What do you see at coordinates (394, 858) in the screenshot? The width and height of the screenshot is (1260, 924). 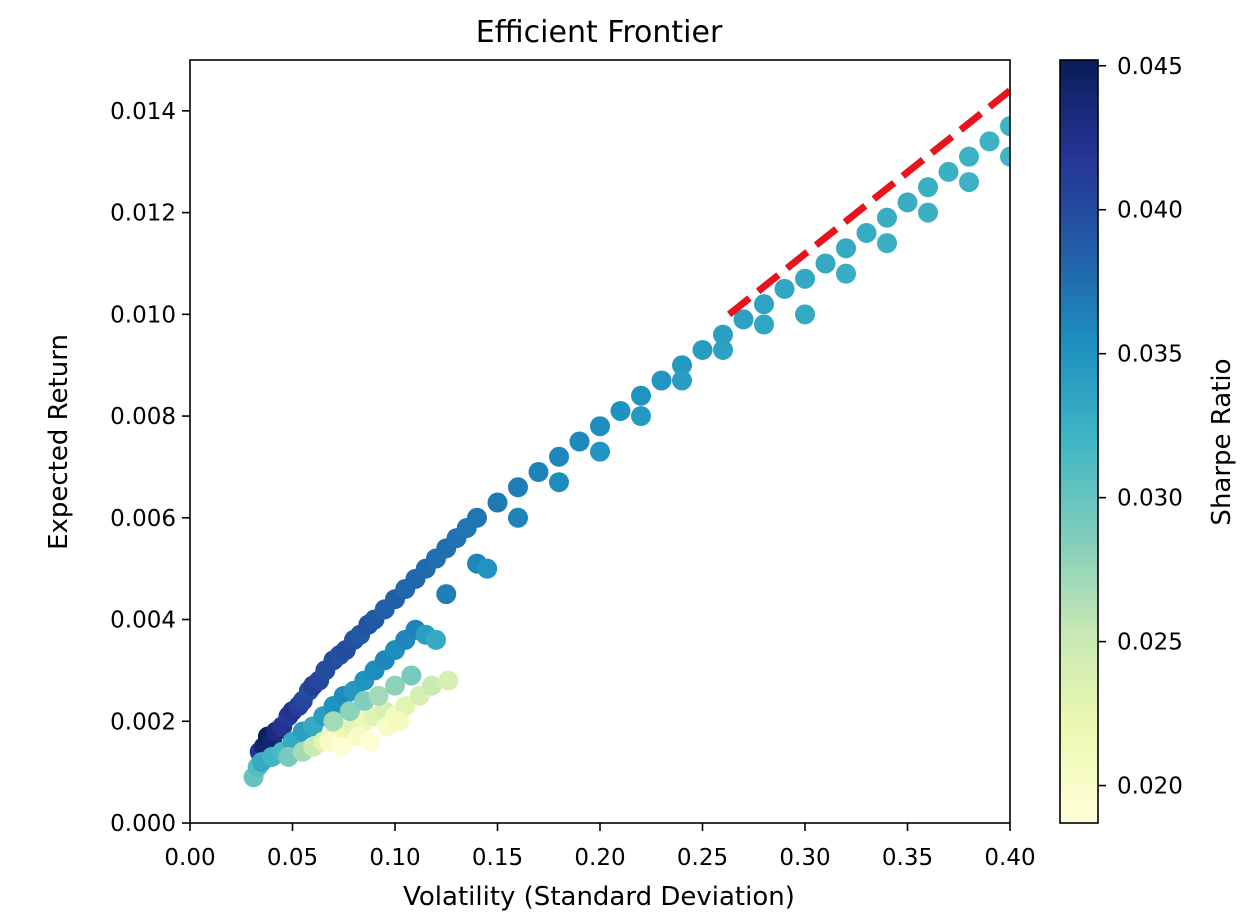 I see `x-tick-label: 0.10` at bounding box center [394, 858].